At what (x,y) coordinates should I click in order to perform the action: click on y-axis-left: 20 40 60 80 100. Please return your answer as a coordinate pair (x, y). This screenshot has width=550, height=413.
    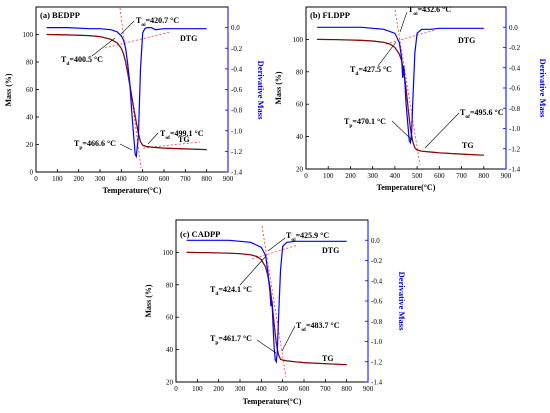
    Looking at the image, I should click on (171, 318).